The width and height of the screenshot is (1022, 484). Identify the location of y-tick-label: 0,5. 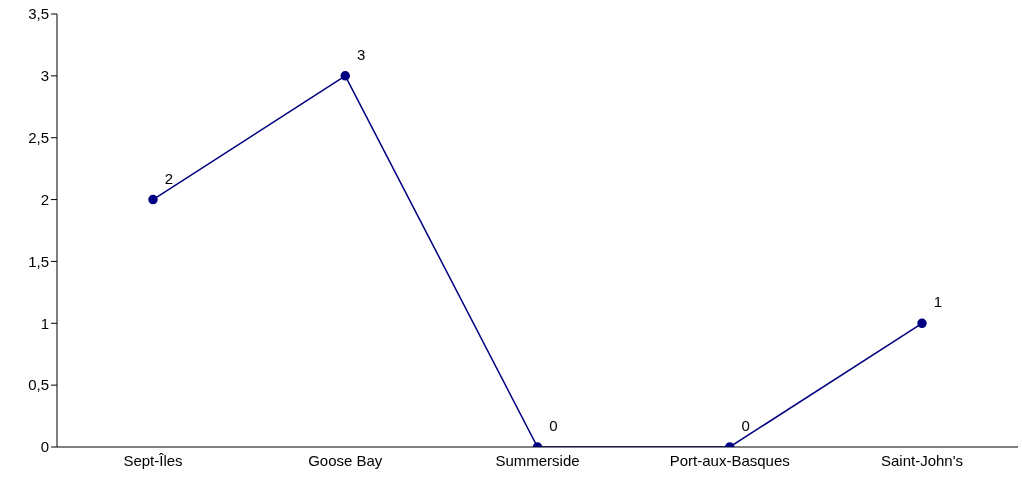
(38, 385).